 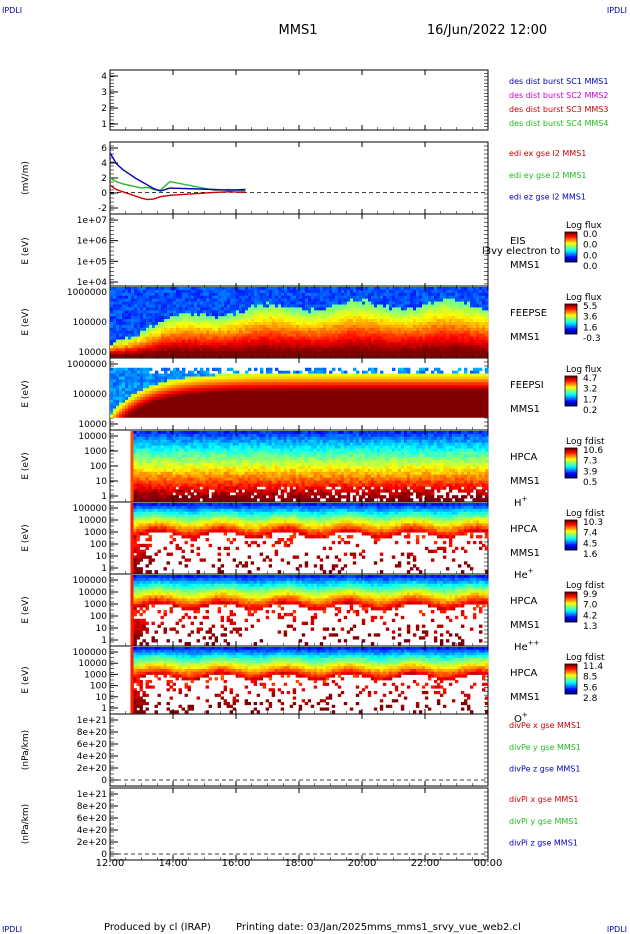 I want to click on panel-label: MMS1, so click(x=525, y=337).